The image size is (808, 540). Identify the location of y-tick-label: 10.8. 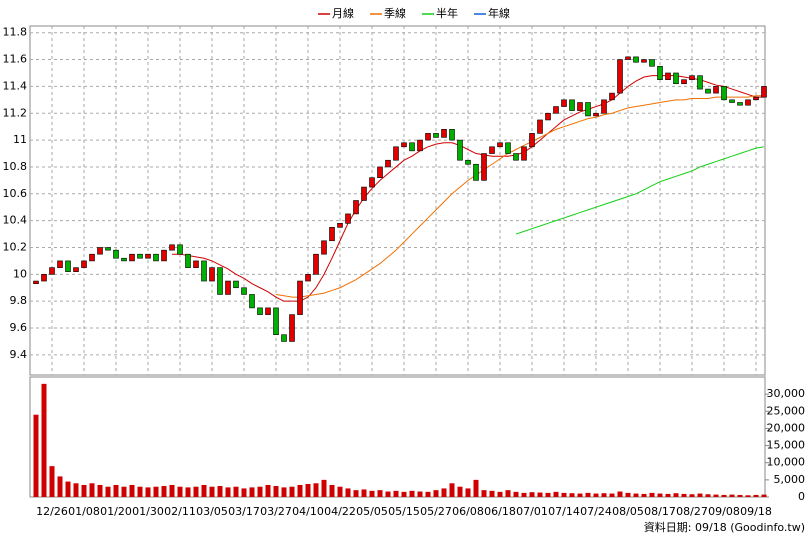
(15, 166).